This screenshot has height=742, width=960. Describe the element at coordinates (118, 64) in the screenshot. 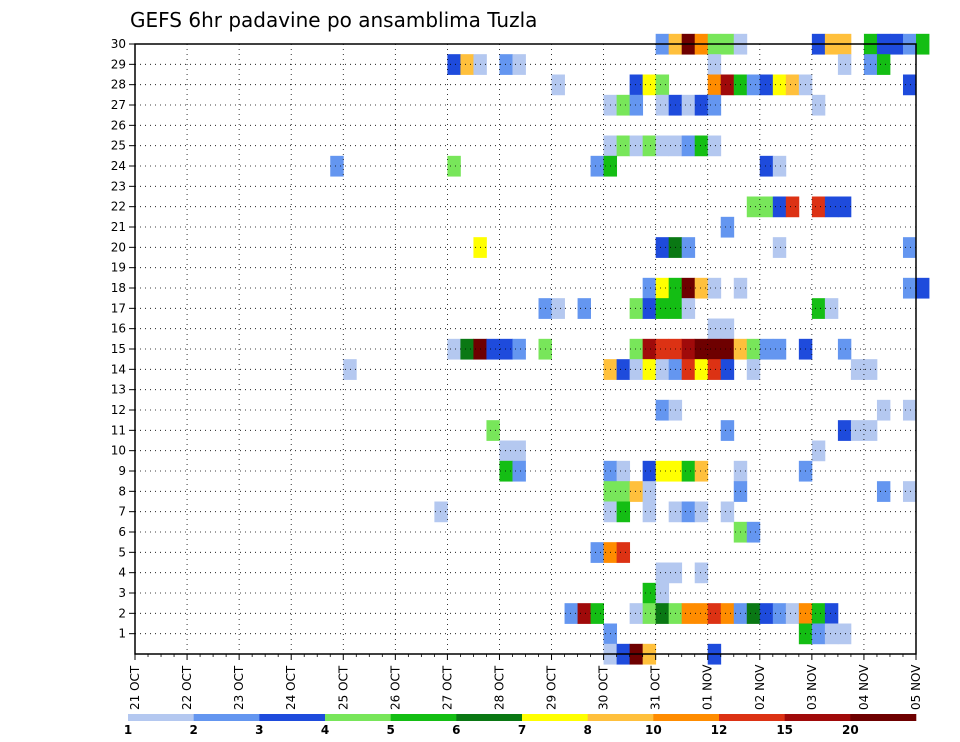

I see `y-tick-label: 29` at that location.